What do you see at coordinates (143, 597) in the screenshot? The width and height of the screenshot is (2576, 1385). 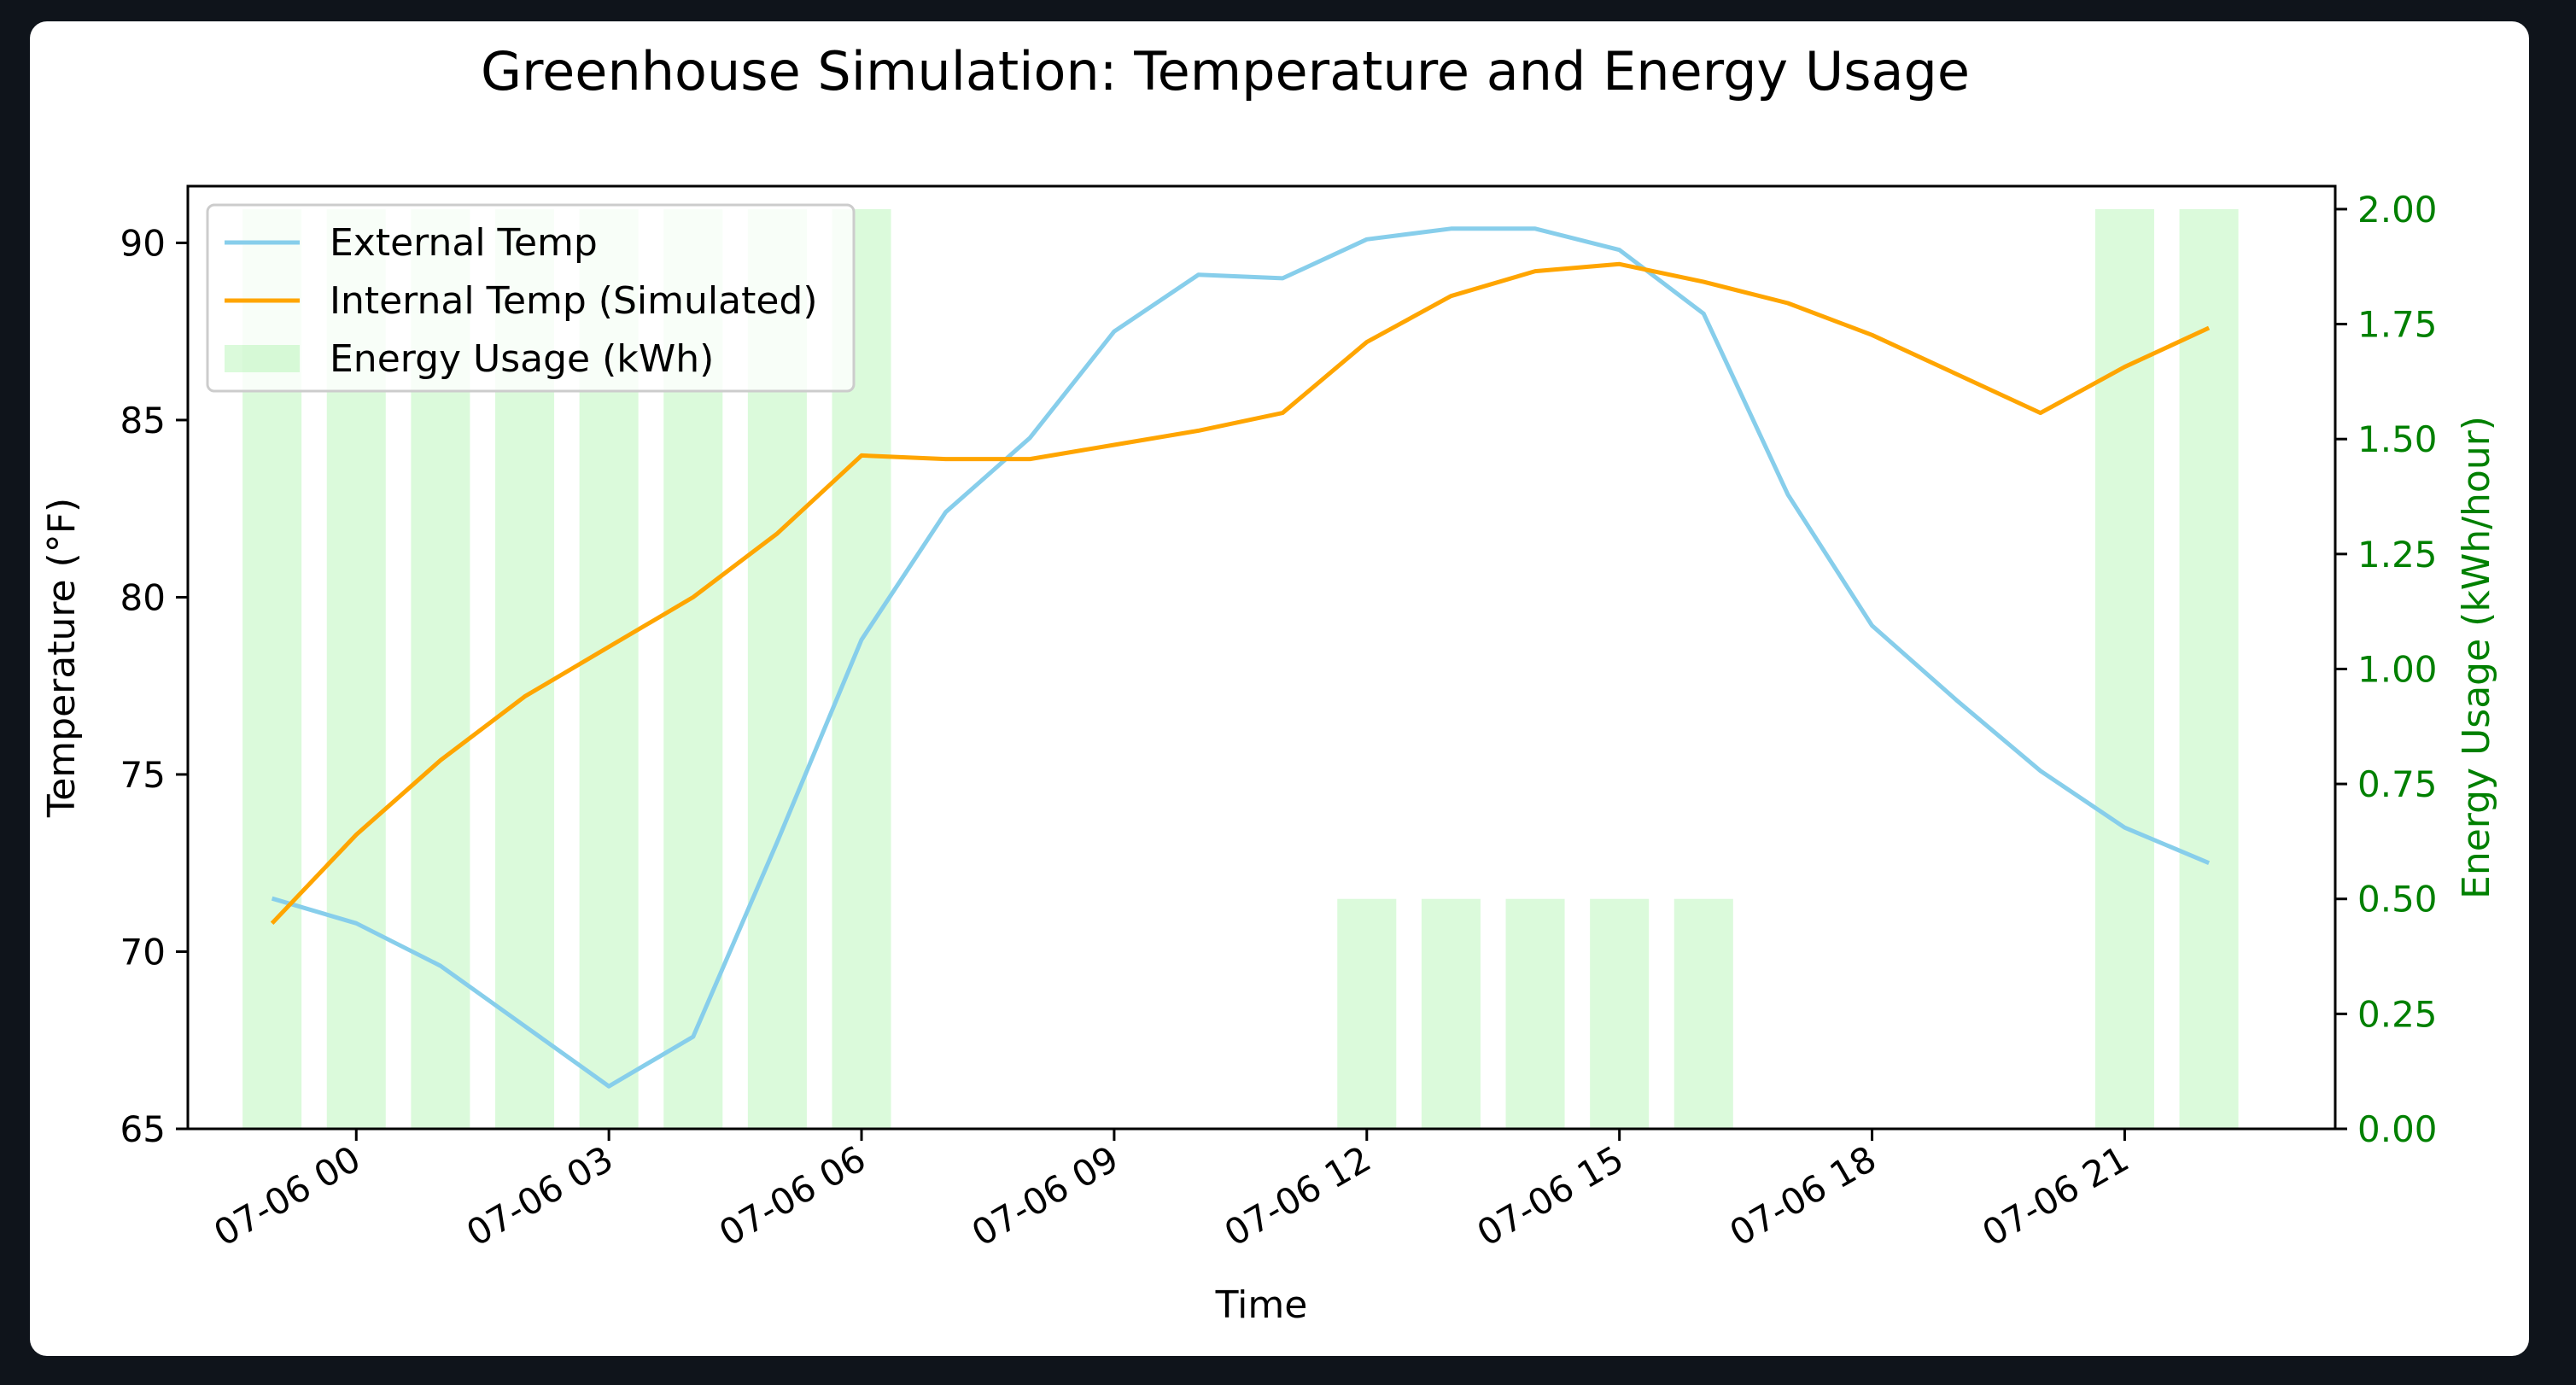 I see `y-tick-label: 80` at bounding box center [143, 597].